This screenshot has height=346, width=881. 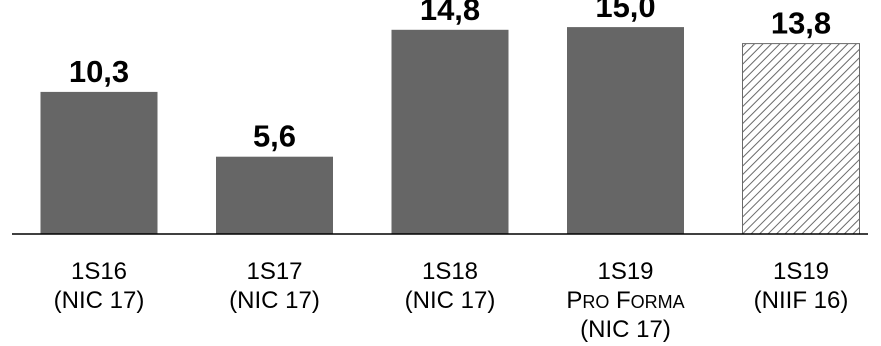 What do you see at coordinates (625, 271) in the screenshot?
I see `category-label-3-line-0: 1S19` at bounding box center [625, 271].